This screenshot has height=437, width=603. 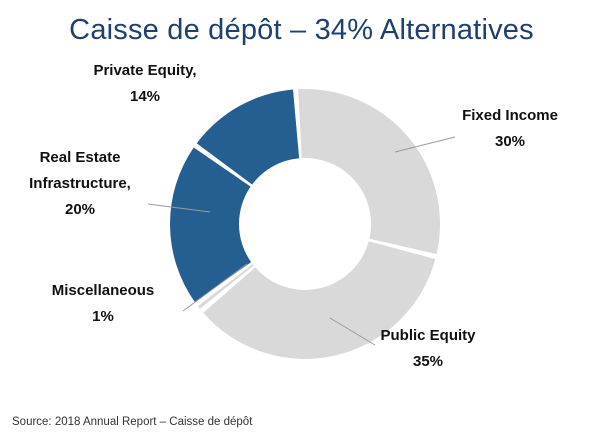 What do you see at coordinates (80, 157) in the screenshot?
I see `slice-label-line: Real Estate` at bounding box center [80, 157].